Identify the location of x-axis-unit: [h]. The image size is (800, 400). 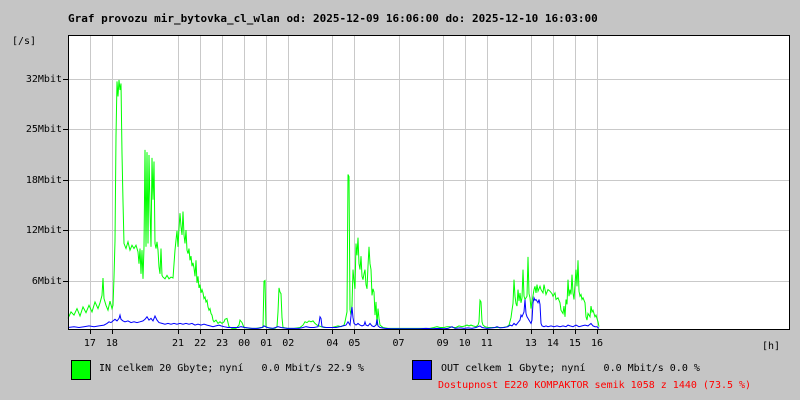
(771, 346).